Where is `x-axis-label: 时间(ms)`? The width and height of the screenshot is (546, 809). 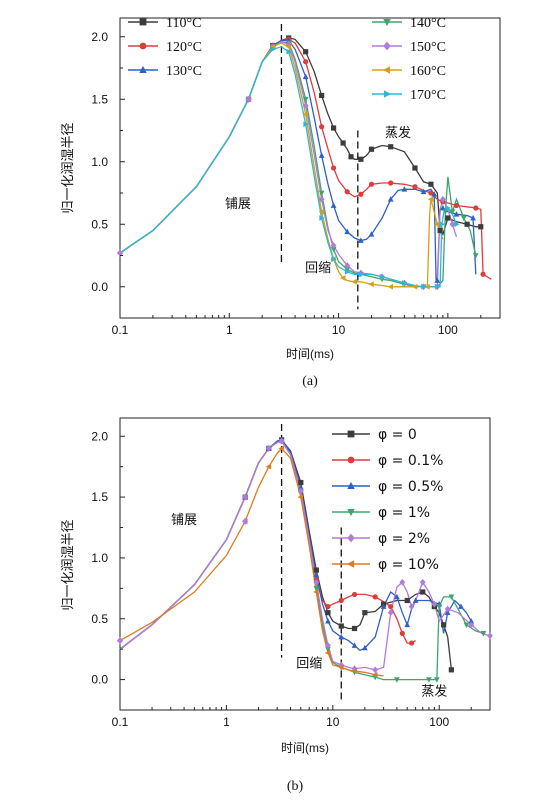 x-axis-label: 时间(ms) is located at coordinates (305, 748).